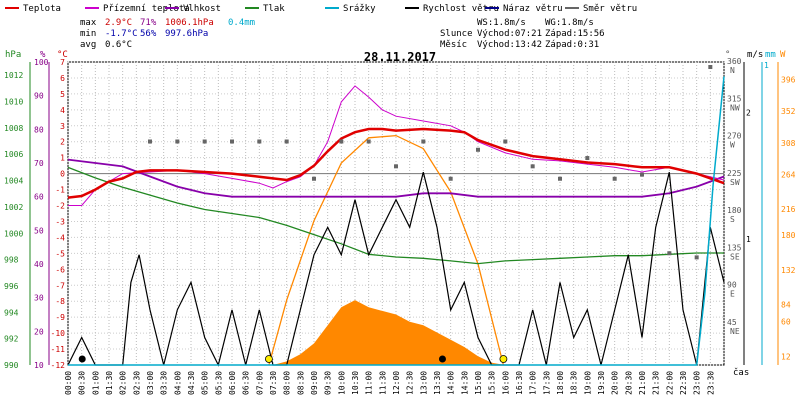 The height and width of the screenshot is (400, 800). I want to click on ms-tick-label: 2, so click(748, 113).